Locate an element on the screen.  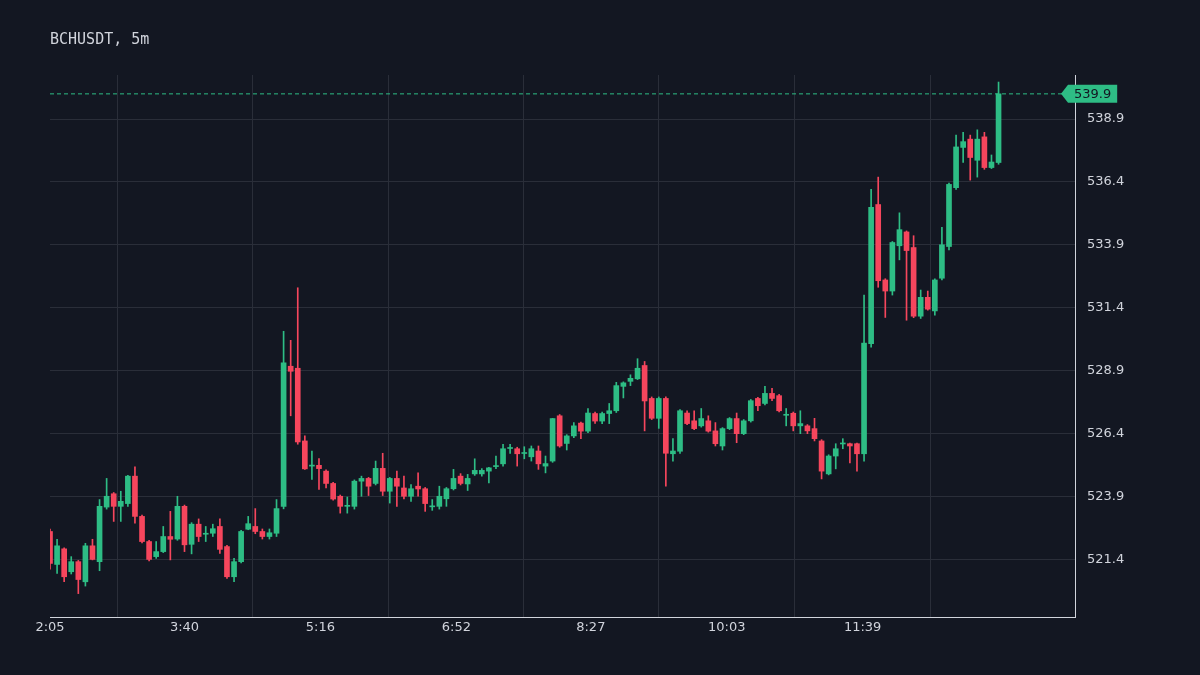
ref-line-label: 539.9 is located at coordinates (1093, 94).